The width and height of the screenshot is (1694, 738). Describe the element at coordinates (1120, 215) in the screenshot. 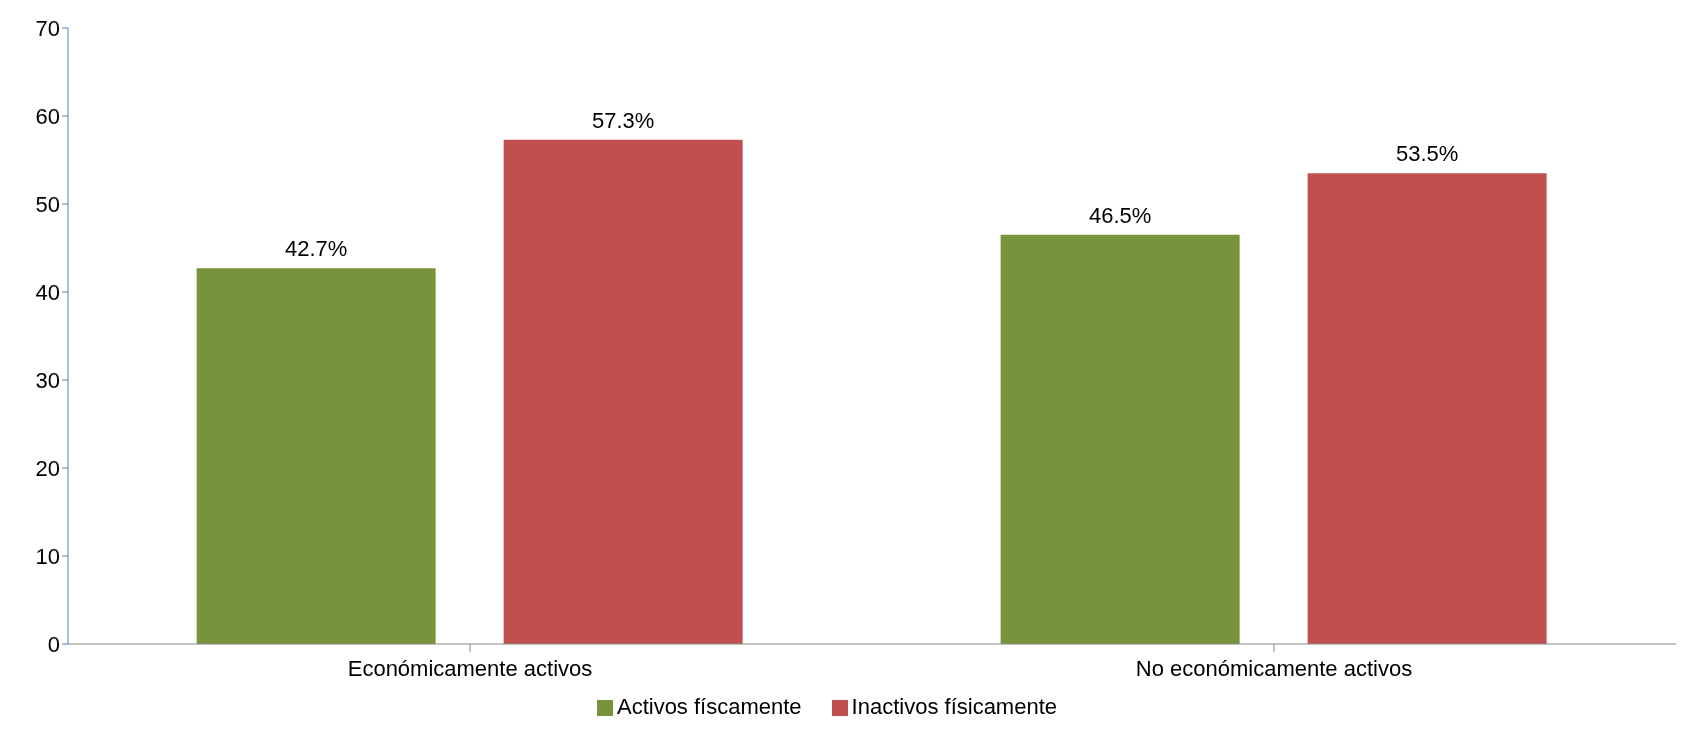

I see `data-label: 46.5%` at that location.